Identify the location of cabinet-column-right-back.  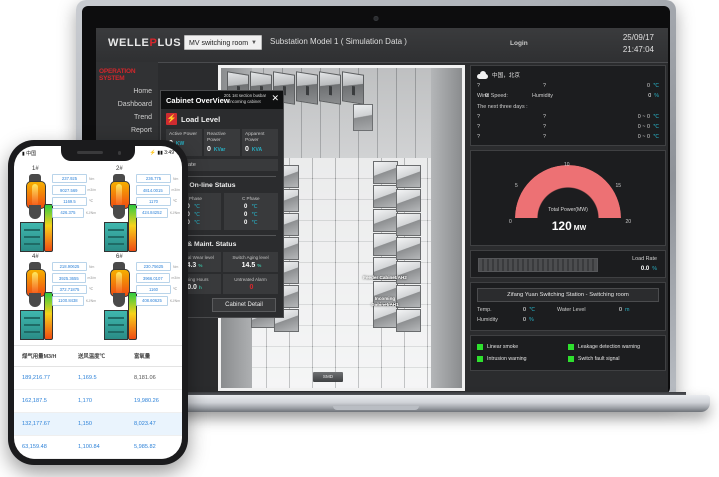
(408, 248).